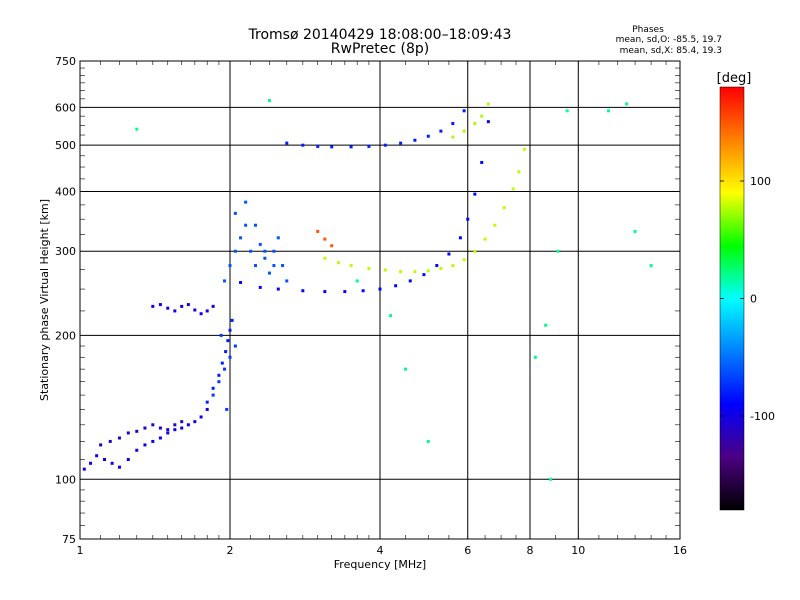 This screenshot has height=600, width=800. What do you see at coordinates (762, 416) in the screenshot?
I see `colorbar-tick-label: -100` at bounding box center [762, 416].